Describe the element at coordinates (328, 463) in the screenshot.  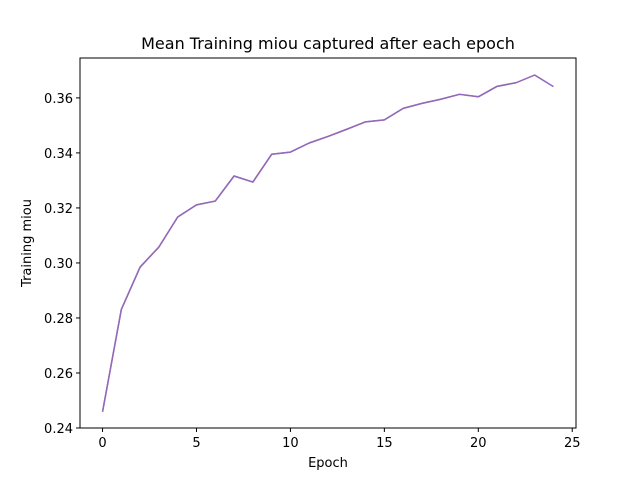
I see `x-axis-label: Epoch` at that location.